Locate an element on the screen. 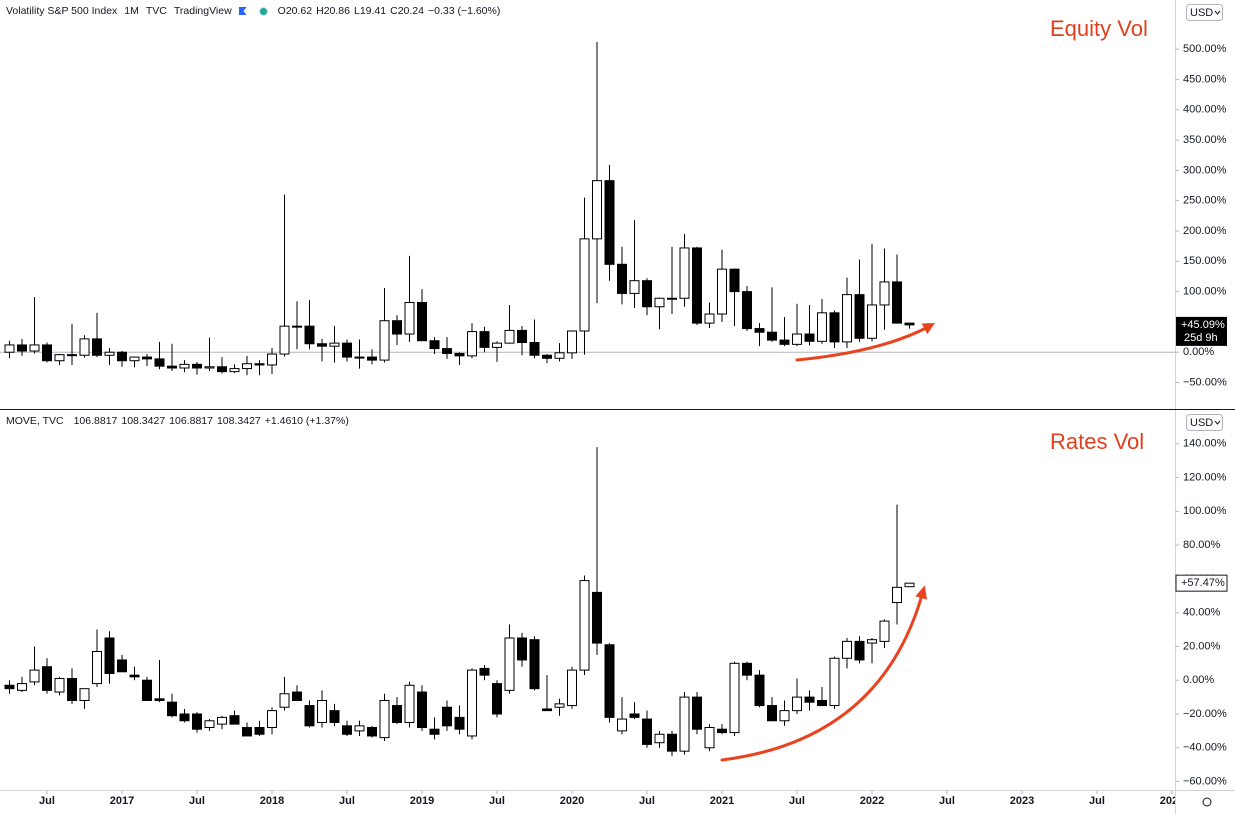 The image size is (1235, 814). last-value-label: +45.09% is located at coordinates (1203, 325).